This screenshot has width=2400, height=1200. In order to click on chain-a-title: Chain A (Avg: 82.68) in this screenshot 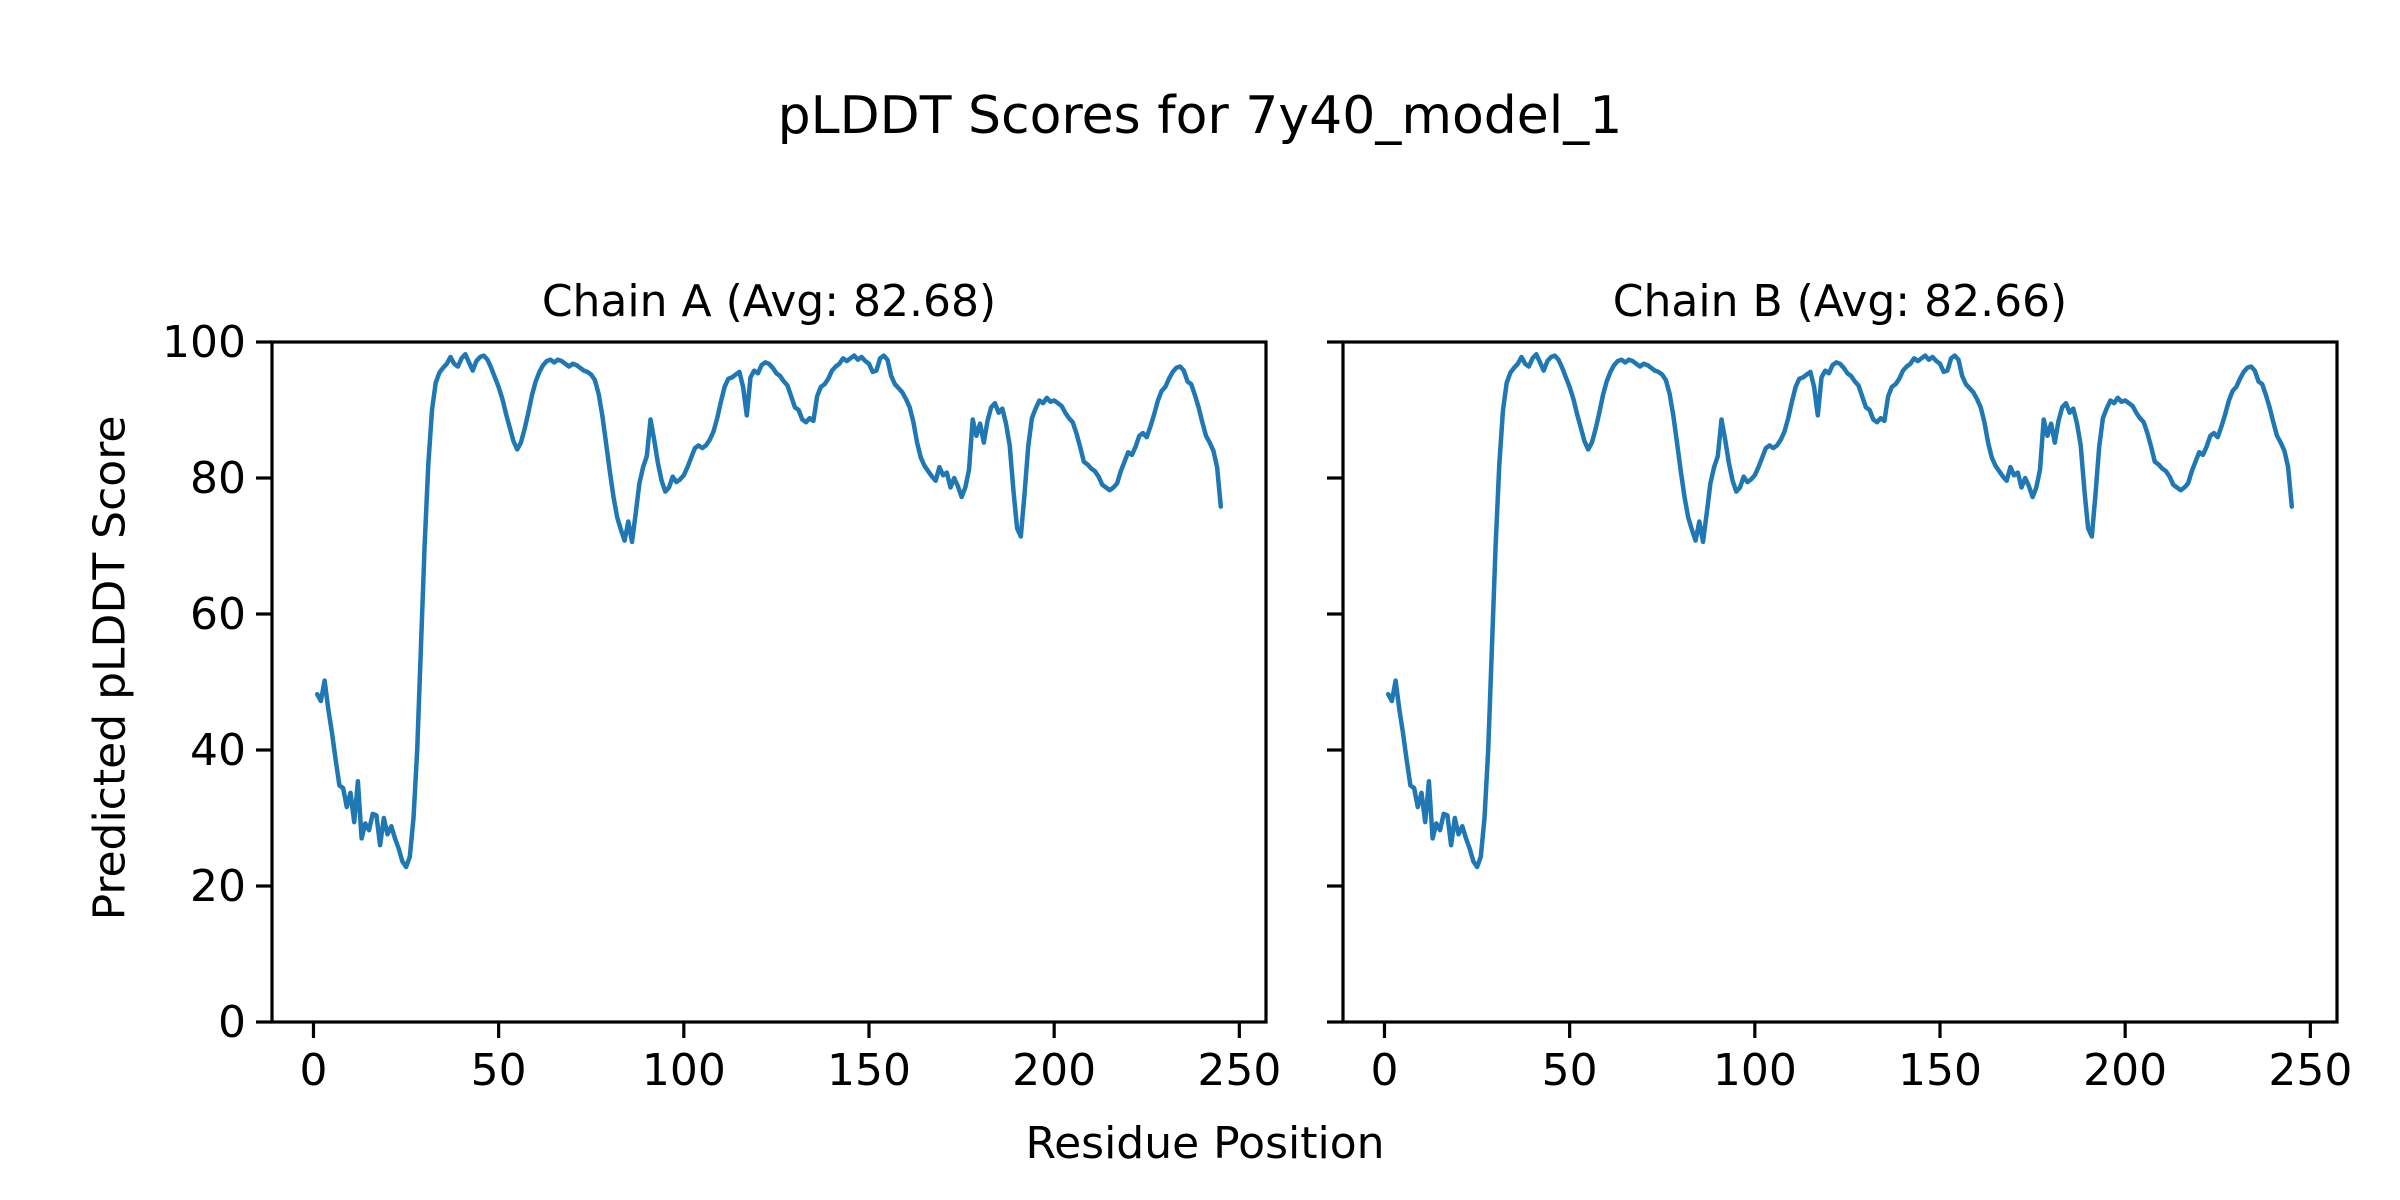, I will do `click(769, 301)`.